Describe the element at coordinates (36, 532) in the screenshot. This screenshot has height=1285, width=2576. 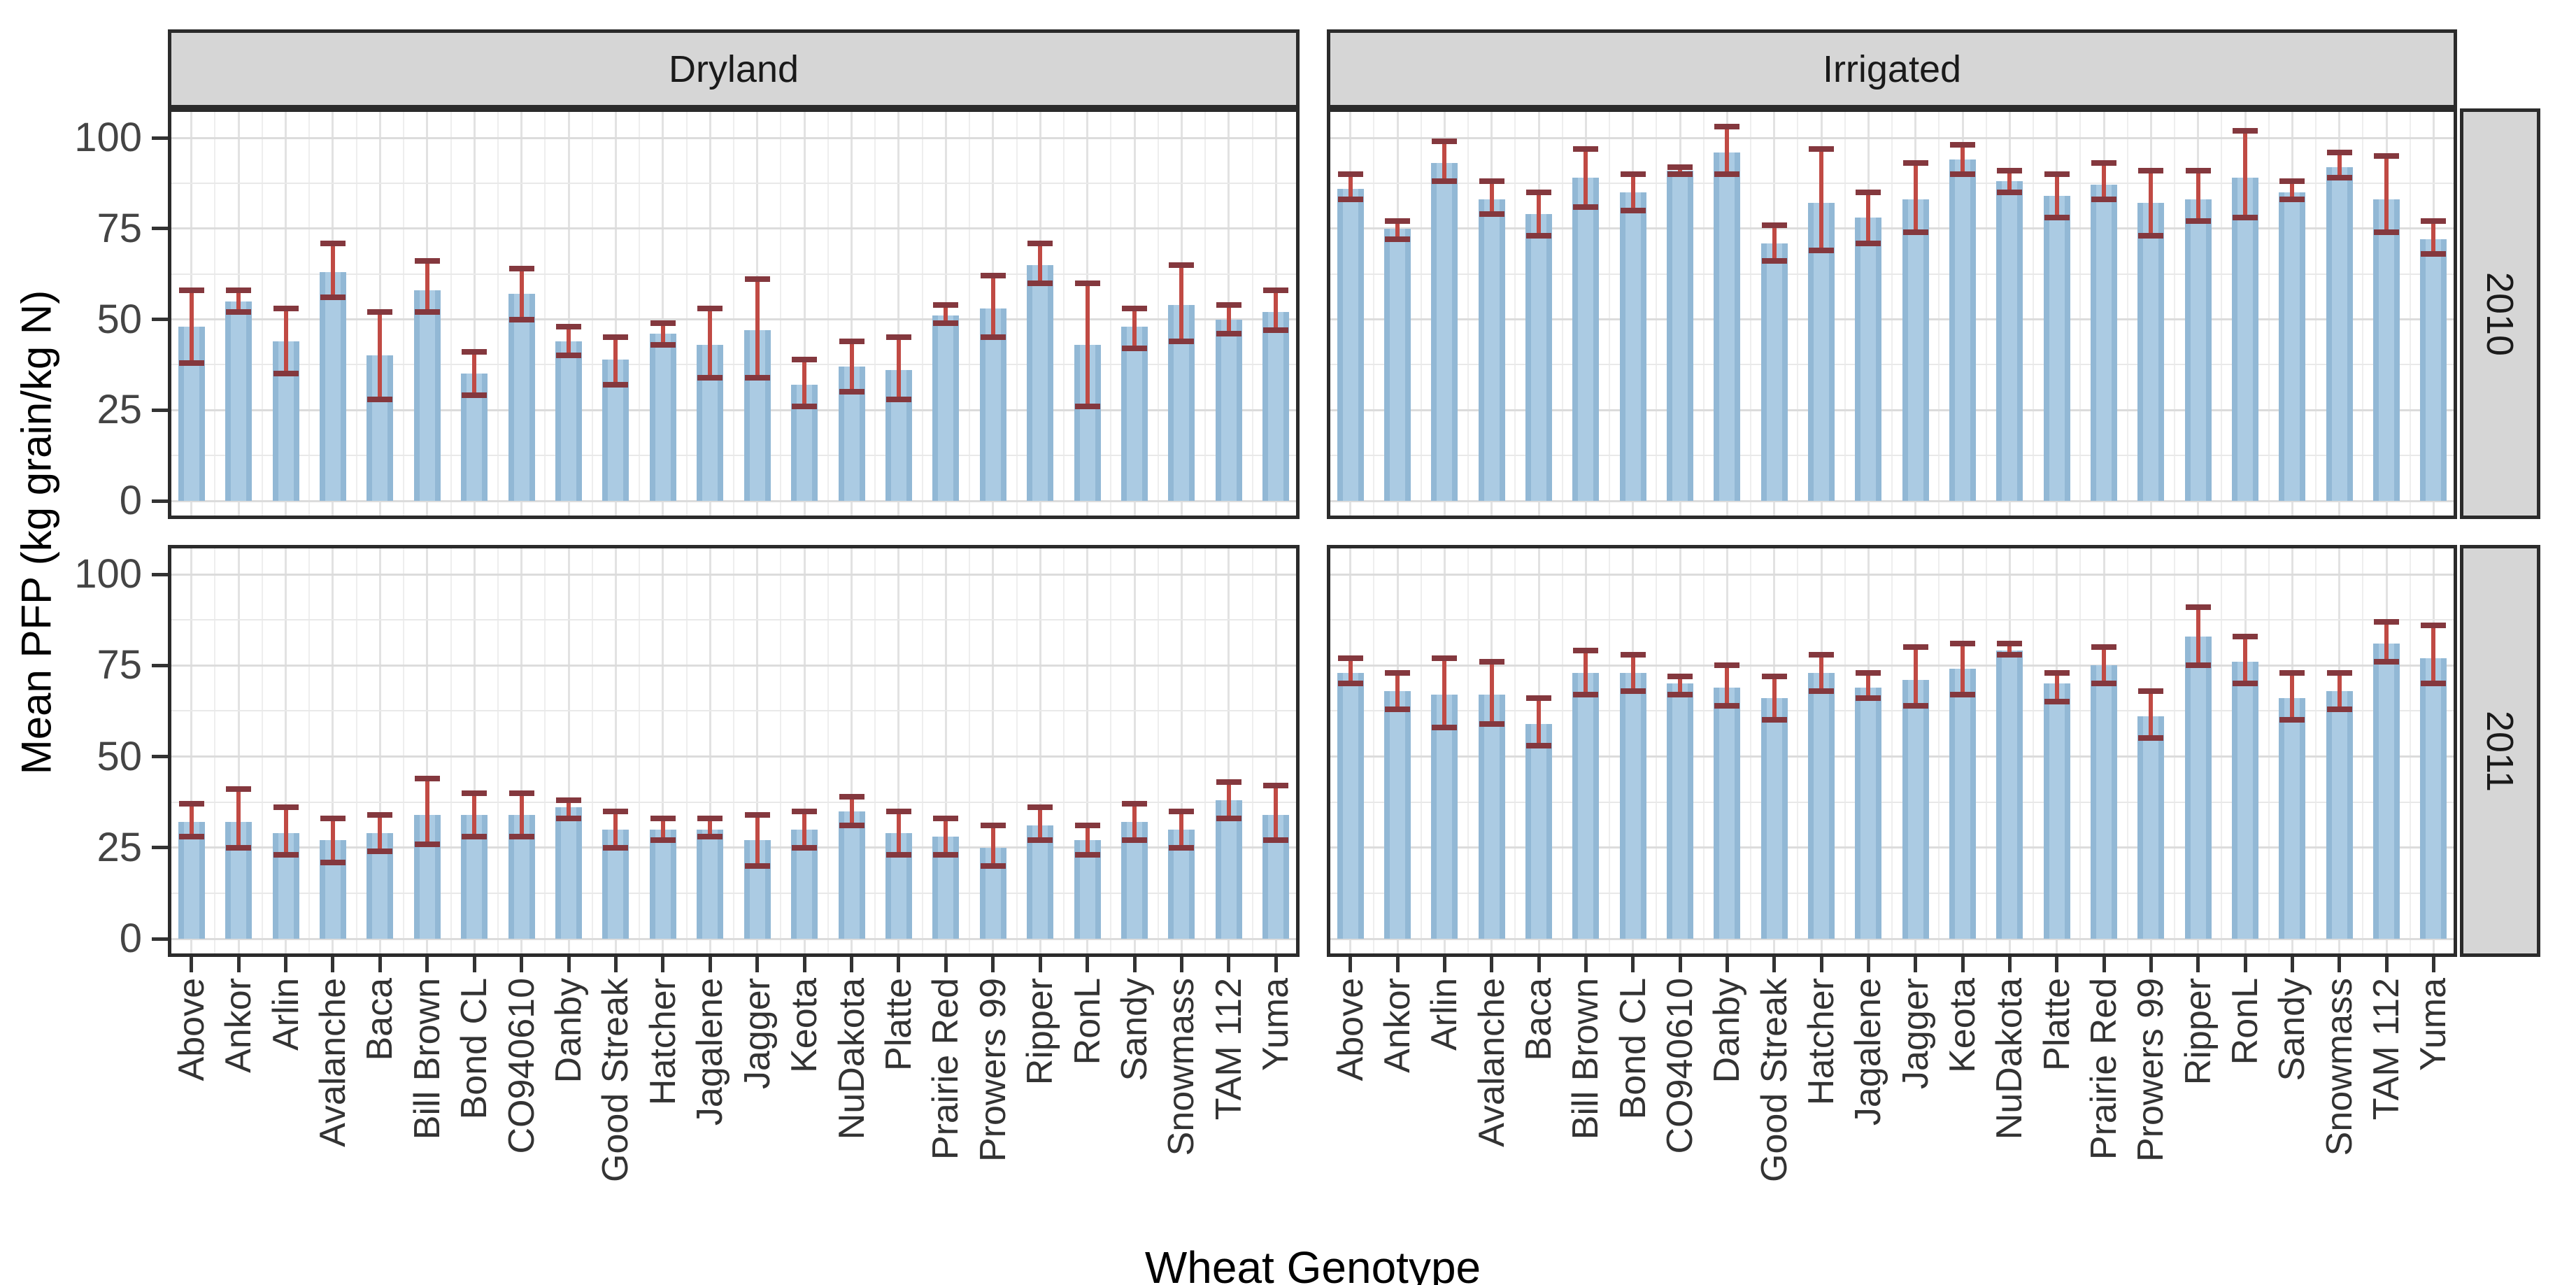
I see `y-axis-title: Mean PFP (kg grain/kg N)` at that location.